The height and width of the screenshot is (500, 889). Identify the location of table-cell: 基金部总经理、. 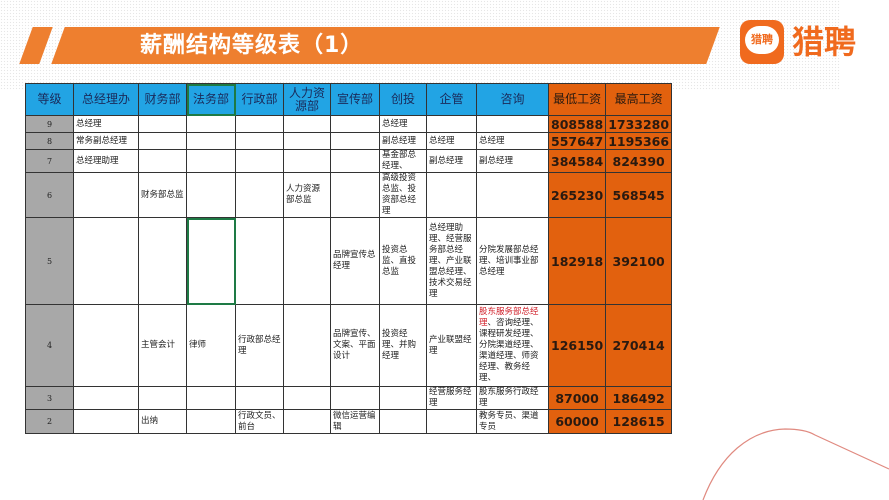
(403, 161).